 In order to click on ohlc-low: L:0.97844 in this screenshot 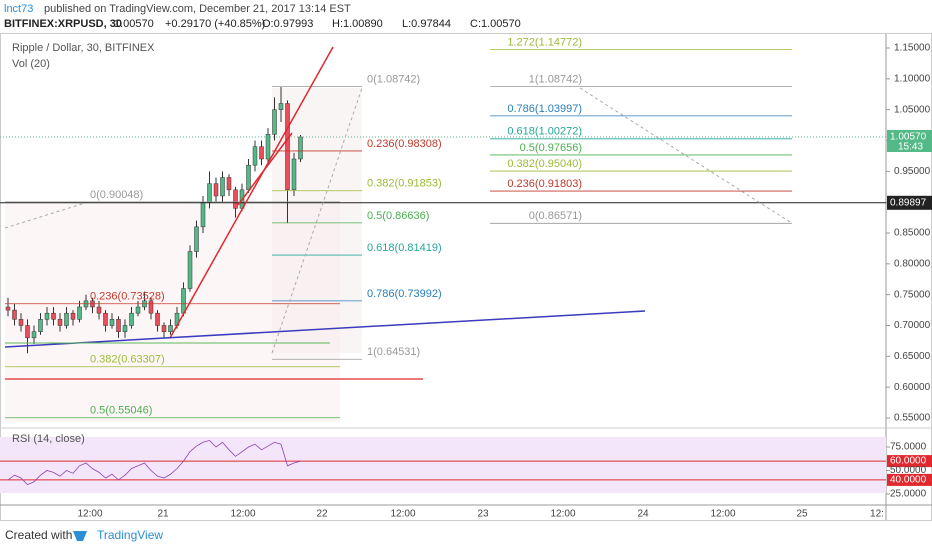, I will do `click(426, 24)`.